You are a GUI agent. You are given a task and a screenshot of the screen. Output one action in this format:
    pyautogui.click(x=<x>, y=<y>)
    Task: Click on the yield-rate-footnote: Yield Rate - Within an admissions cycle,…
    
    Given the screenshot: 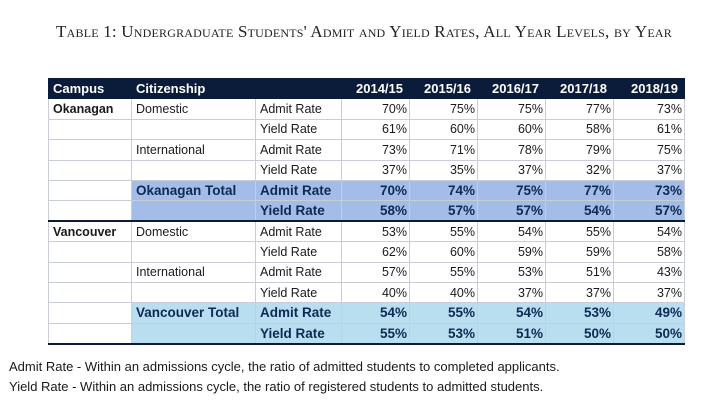 What is the action you would take?
    pyautogui.click(x=276, y=386)
    